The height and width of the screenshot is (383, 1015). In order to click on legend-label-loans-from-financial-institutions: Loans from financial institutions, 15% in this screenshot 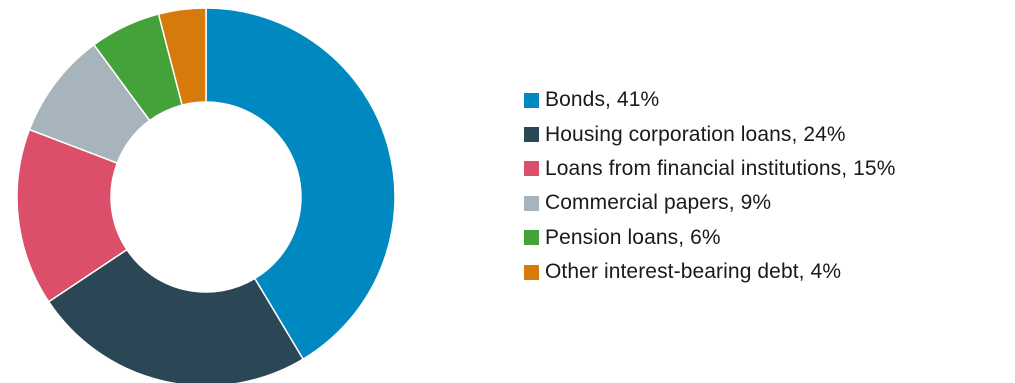, I will do `click(720, 168)`.